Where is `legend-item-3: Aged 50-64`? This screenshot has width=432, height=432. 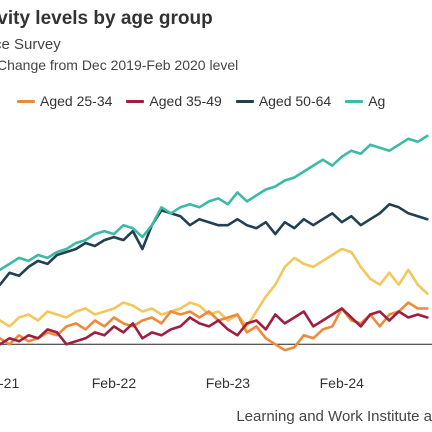
legend-item-3: Aged 50-64 is located at coordinates (283, 101).